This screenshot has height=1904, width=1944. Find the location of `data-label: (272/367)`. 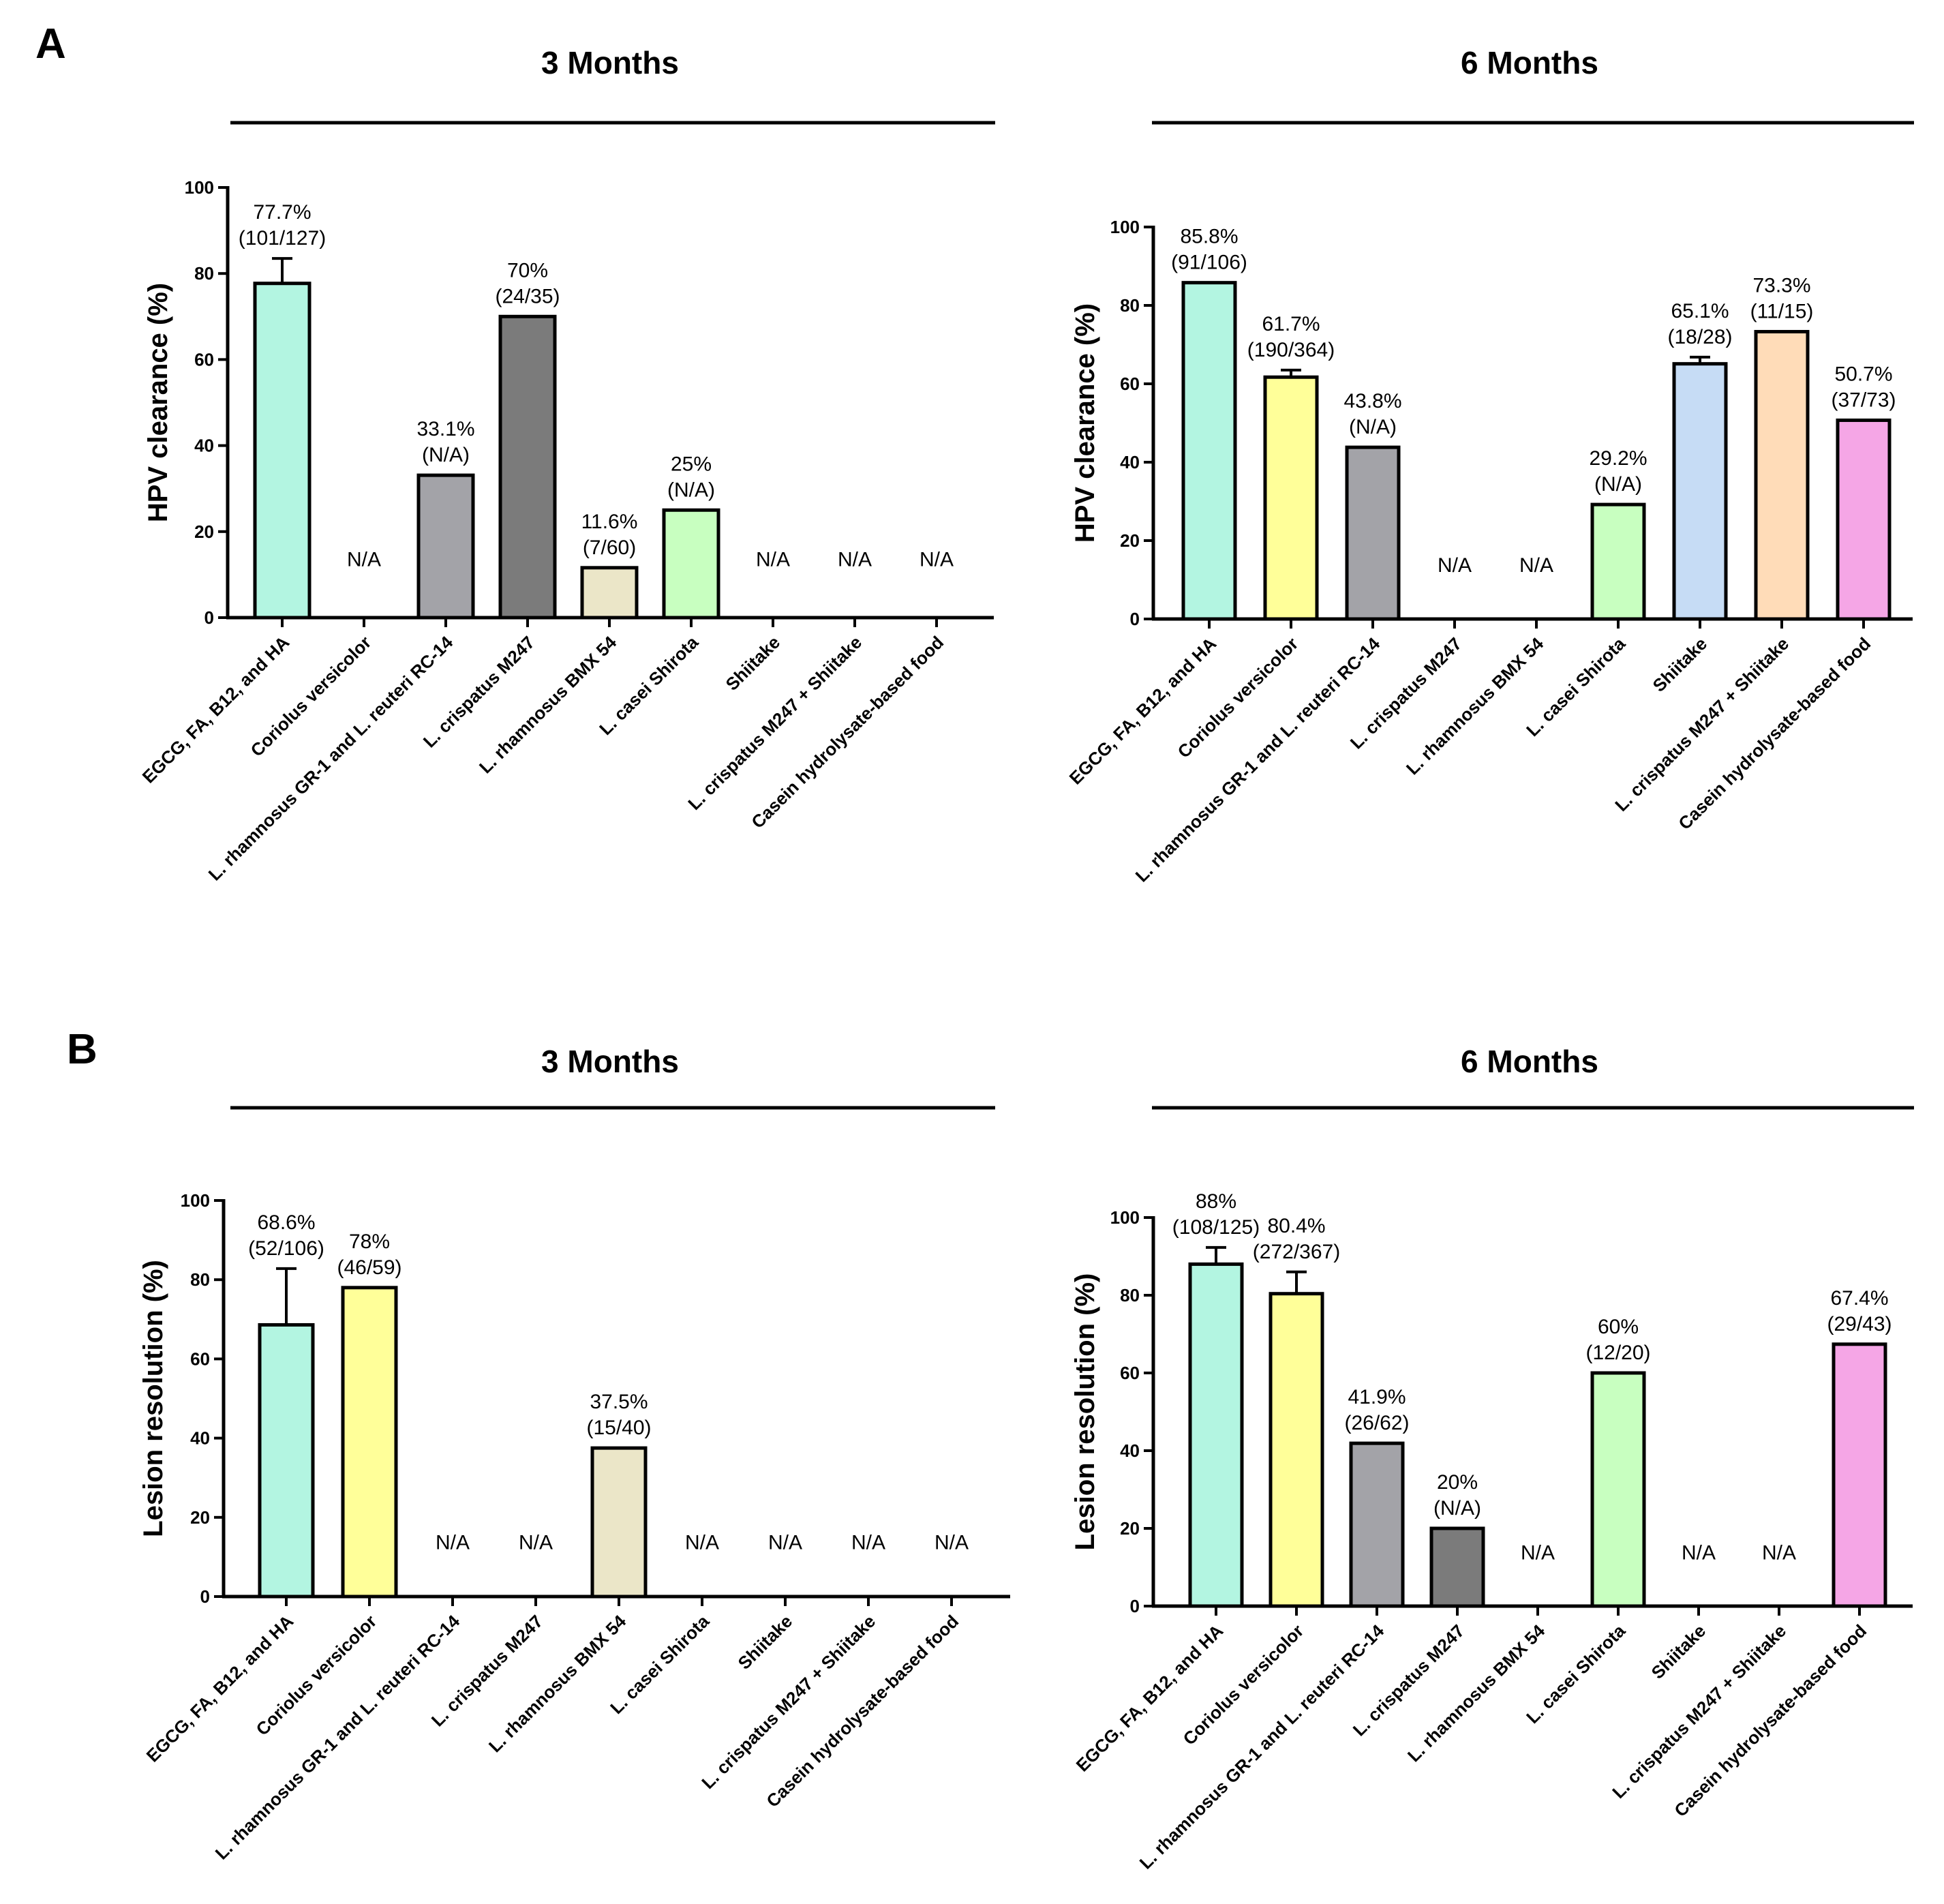

data-label: (272/367) is located at coordinates (1296, 1252).